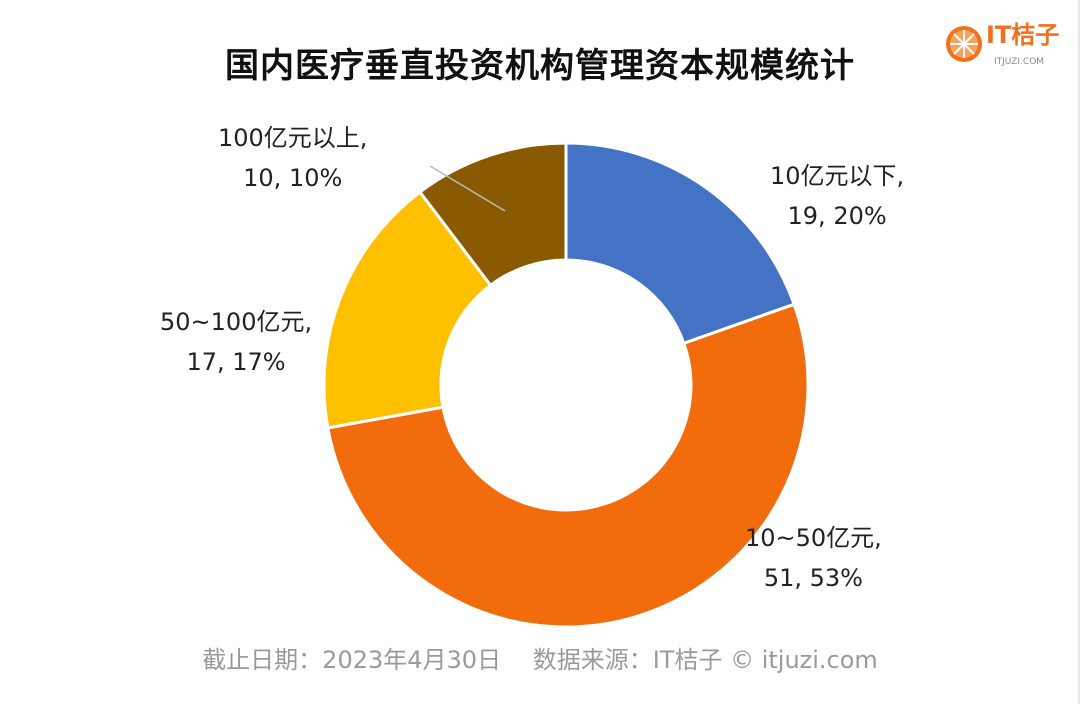 The height and width of the screenshot is (704, 1080). What do you see at coordinates (837, 196) in the screenshot?
I see `data-label-0: 10亿元以下, 19, 20%` at bounding box center [837, 196].